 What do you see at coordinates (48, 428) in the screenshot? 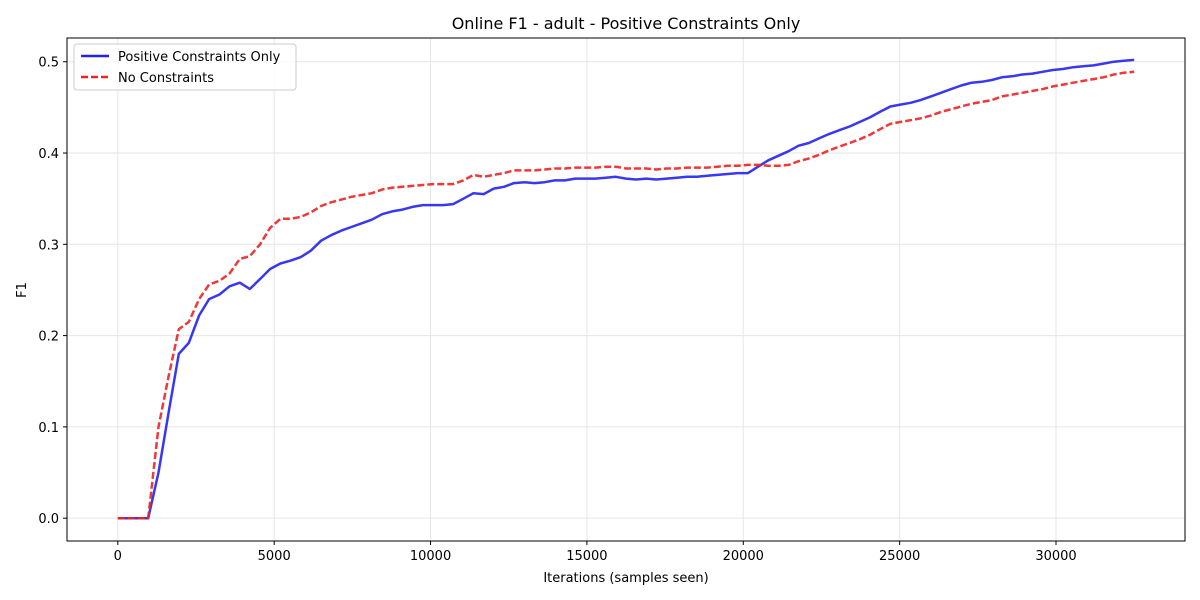
I see `y-tick-label: 0.1` at bounding box center [48, 428].